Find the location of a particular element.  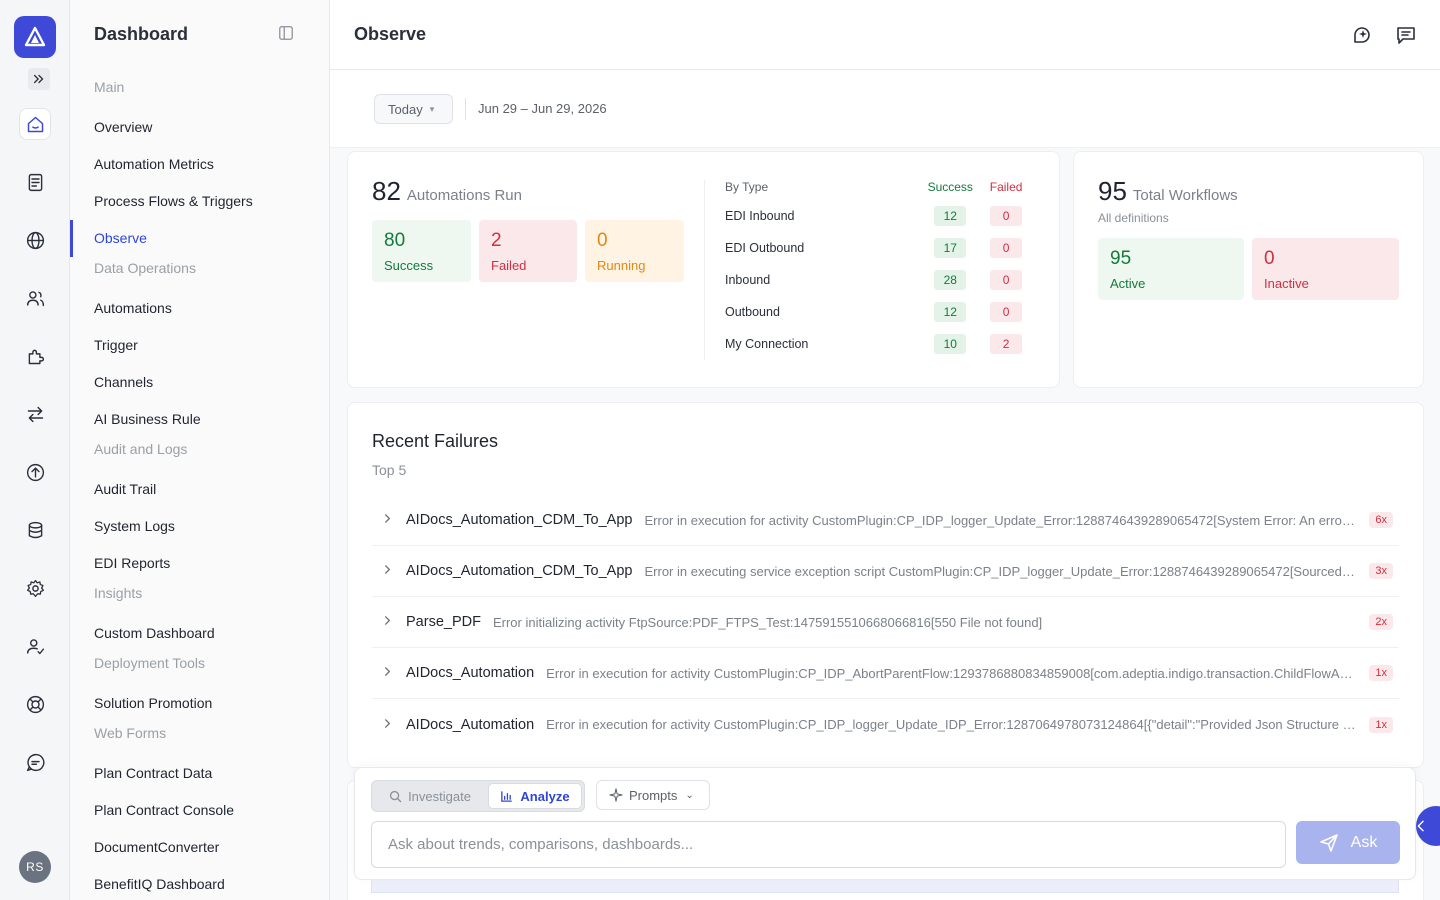

failed-tile: 2 Failed is located at coordinates (528, 251).